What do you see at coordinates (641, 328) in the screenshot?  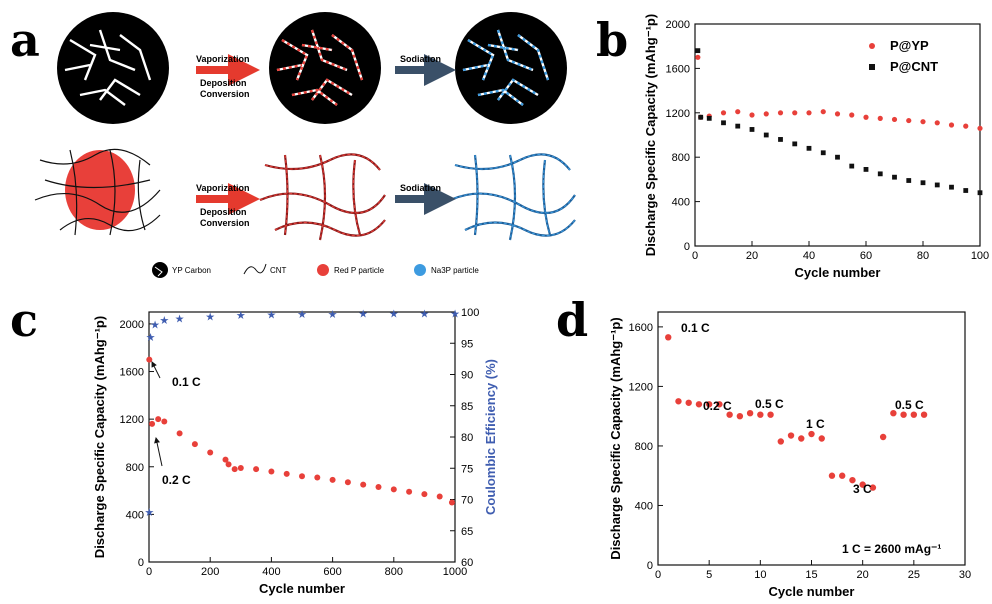 I see `chart-d-ytick-label: 1600` at bounding box center [641, 328].